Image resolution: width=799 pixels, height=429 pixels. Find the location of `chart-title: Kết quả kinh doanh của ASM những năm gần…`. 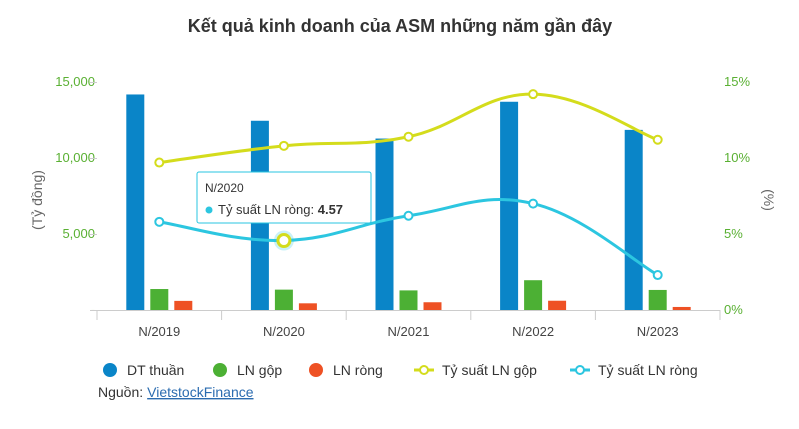

chart-title: Kết quả kinh doanh của ASM những năm gần… is located at coordinates (400, 26).